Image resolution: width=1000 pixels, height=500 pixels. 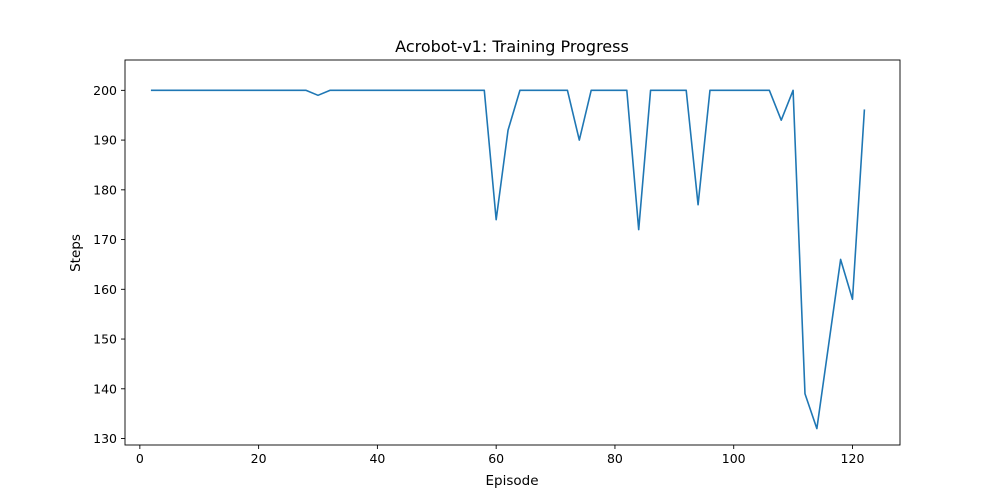 I want to click on y-axis: 130 140 150 160 170 180 190 200, so click(x=109, y=264).